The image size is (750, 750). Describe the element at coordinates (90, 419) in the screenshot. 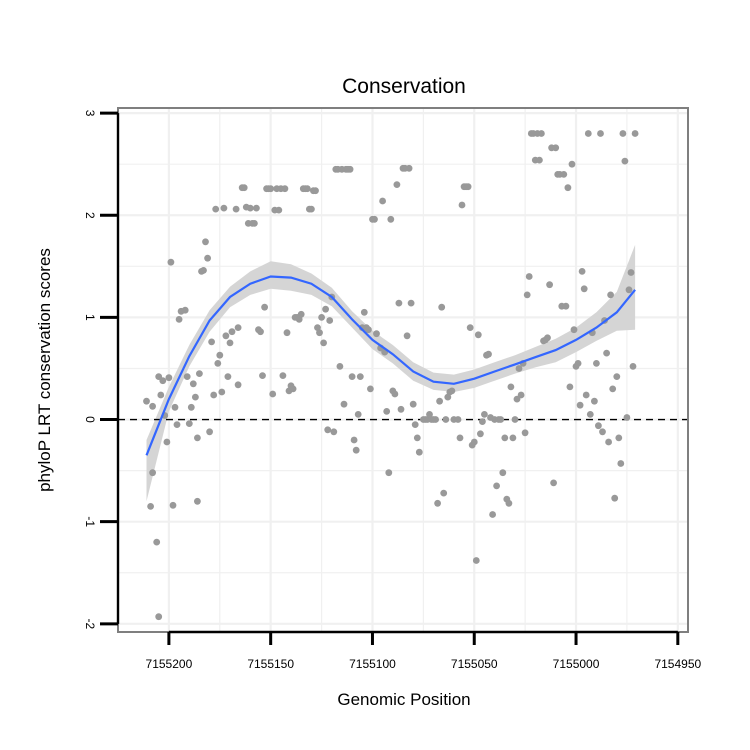

I see `y-tick-label: 0` at that location.